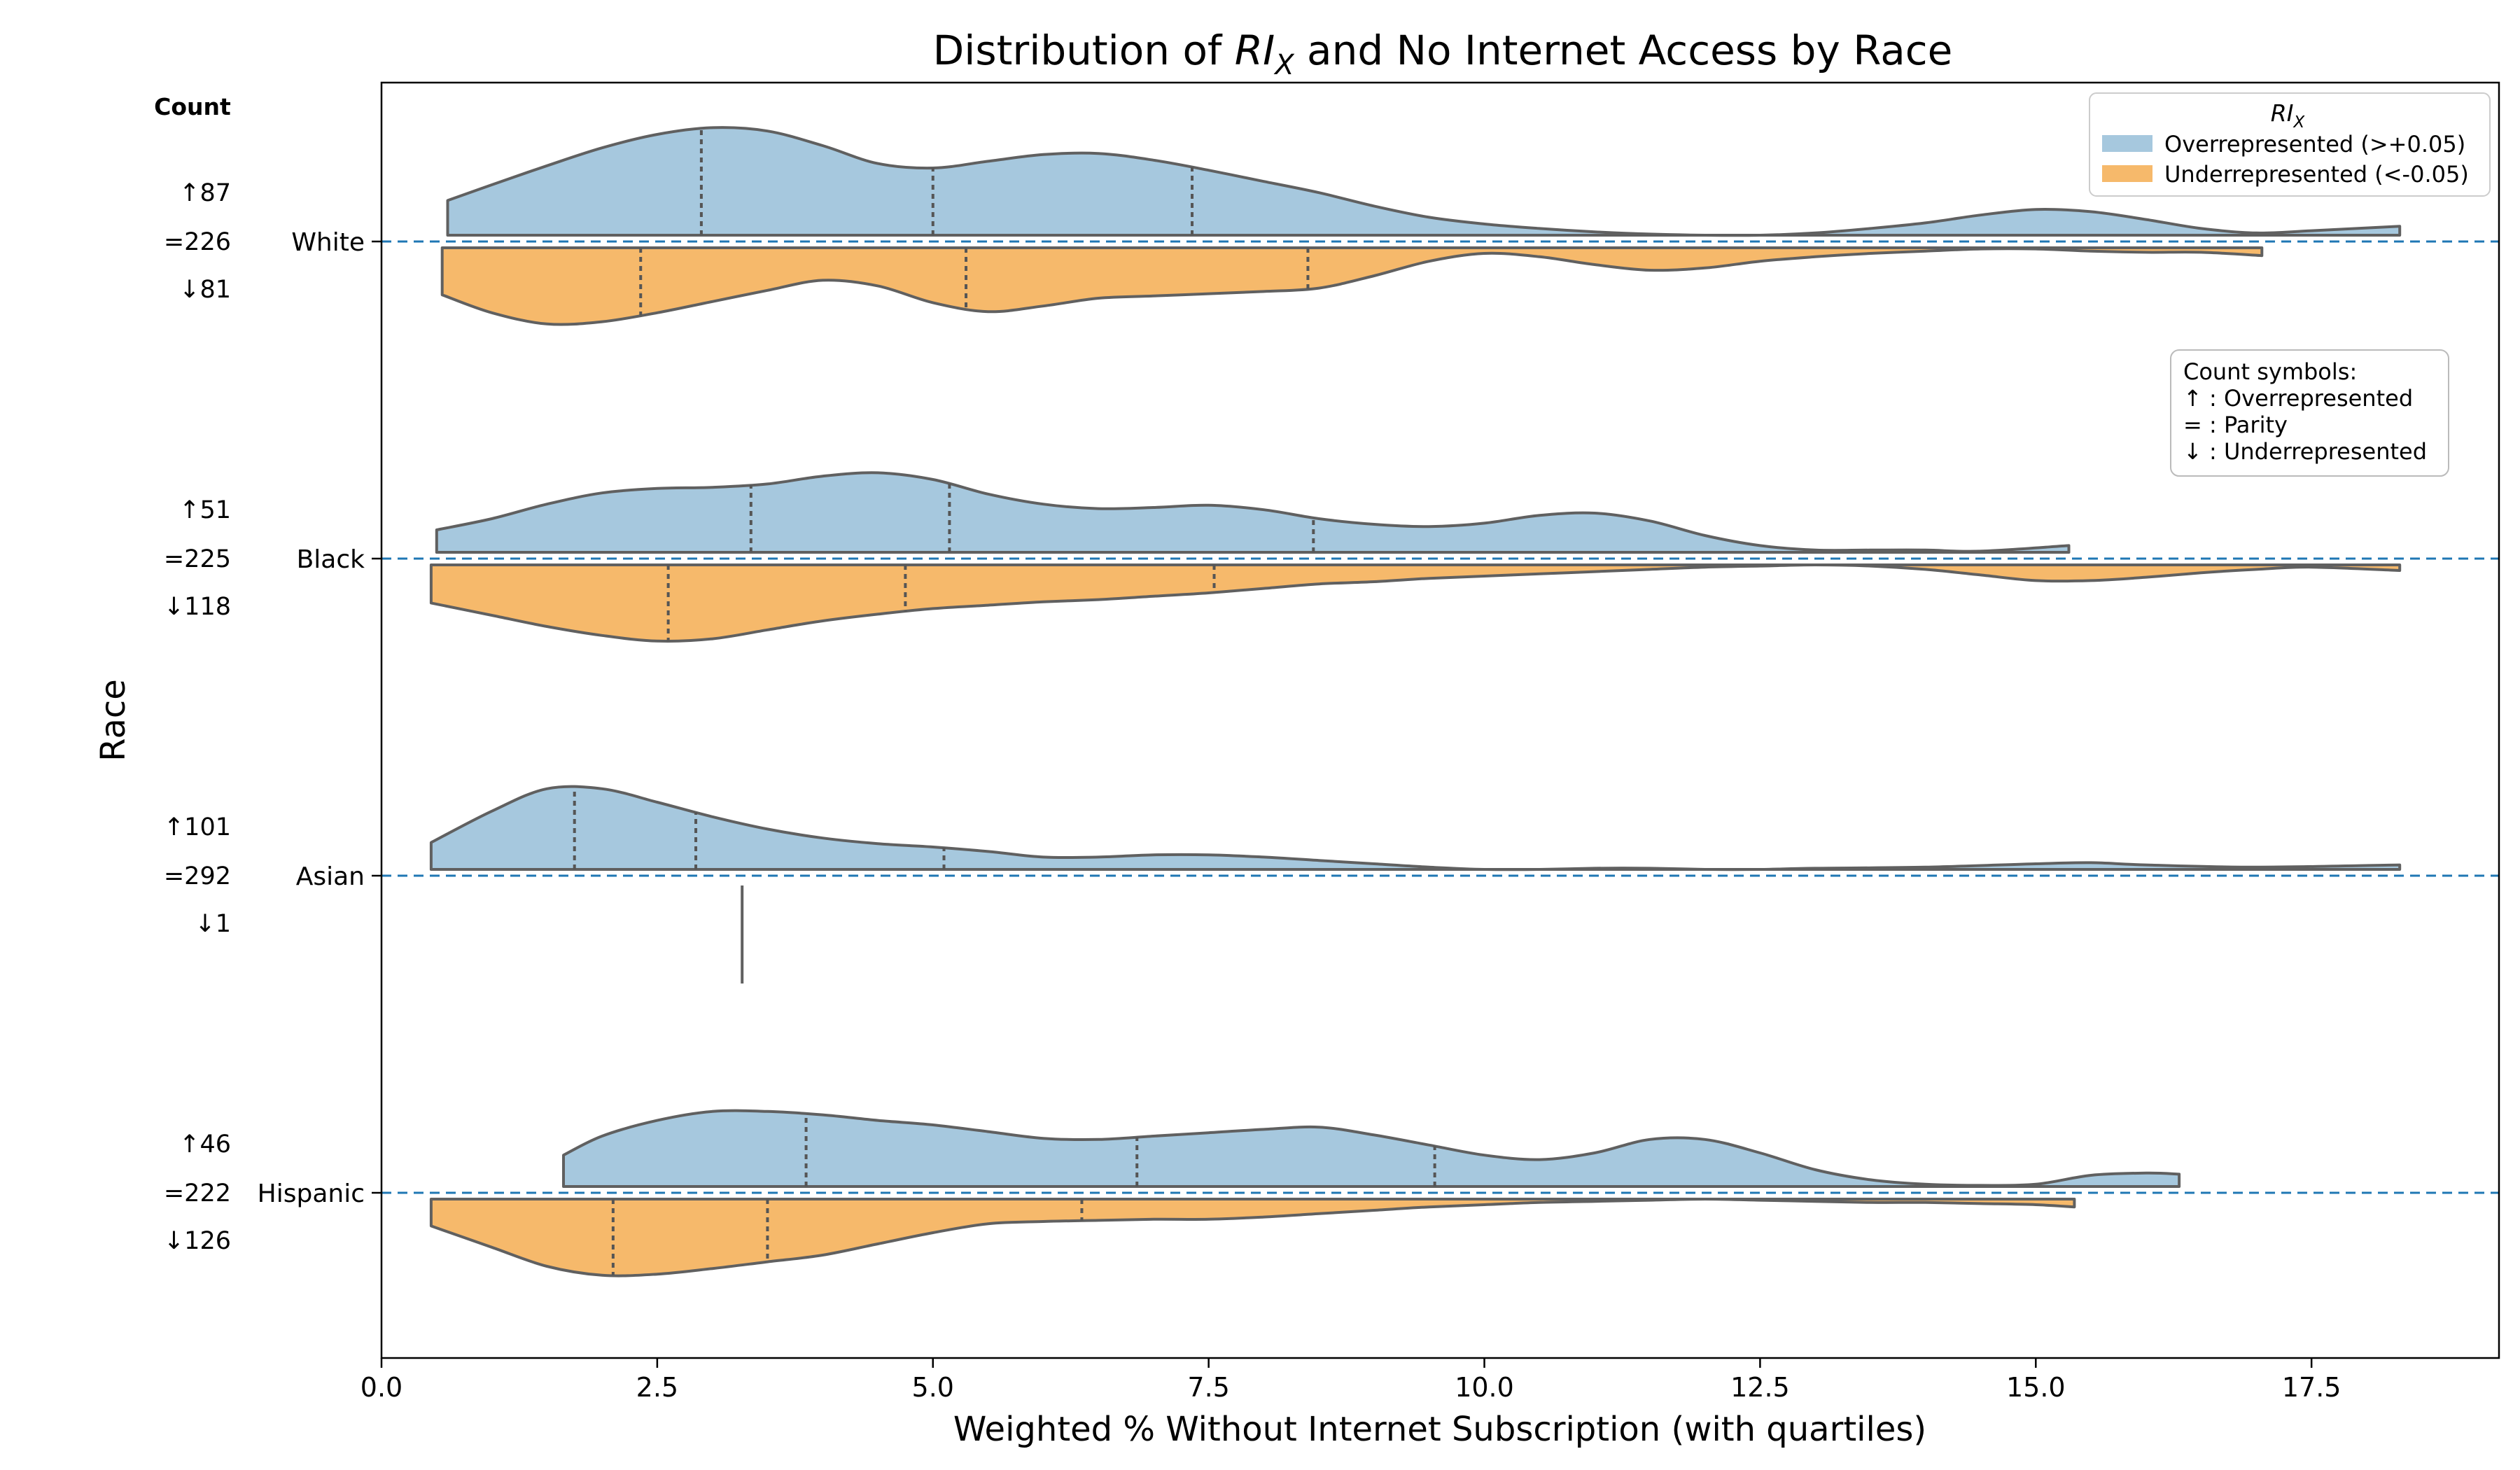  Describe the element at coordinates (1208, 1387) in the screenshot. I see `x-tick-label-3: 7.5` at that location.